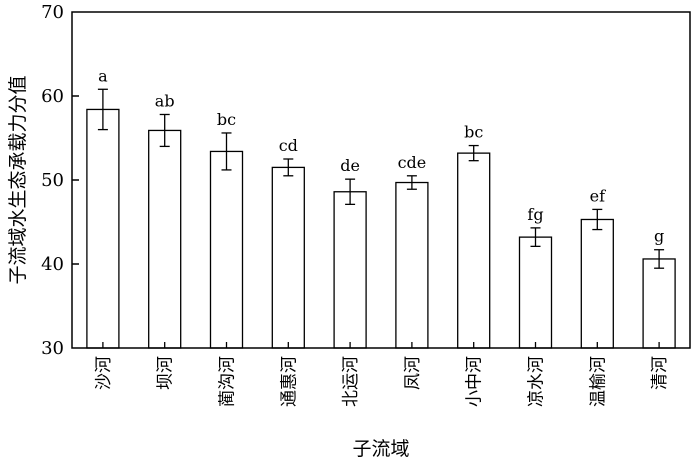  Describe the element at coordinates (52, 348) in the screenshot. I see `y-tick-label: 30` at that location.